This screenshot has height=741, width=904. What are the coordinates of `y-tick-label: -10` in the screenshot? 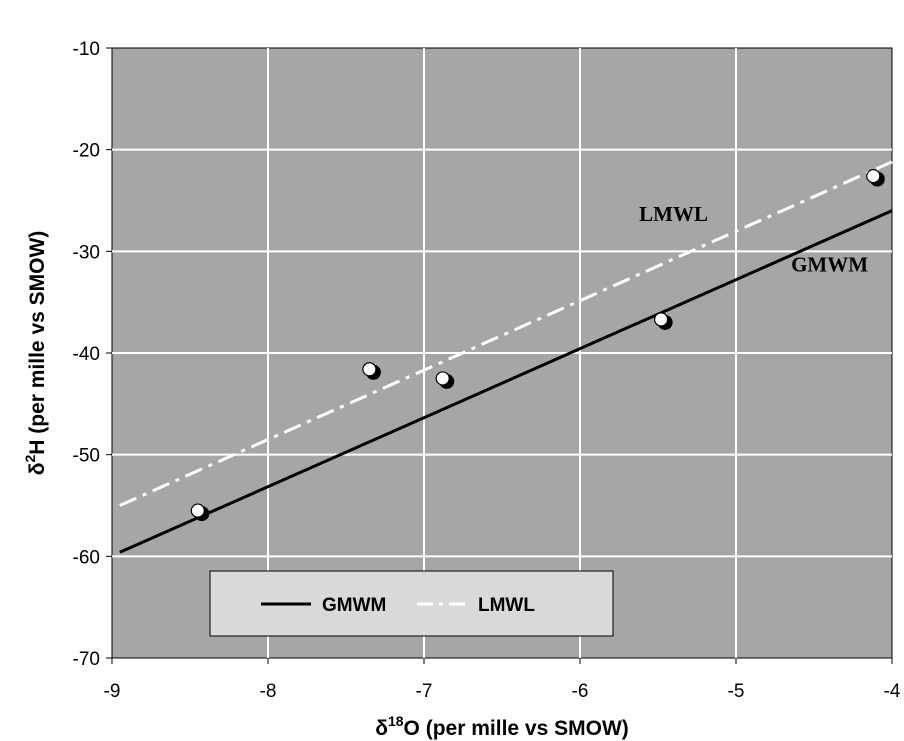 It's located at (86, 49).